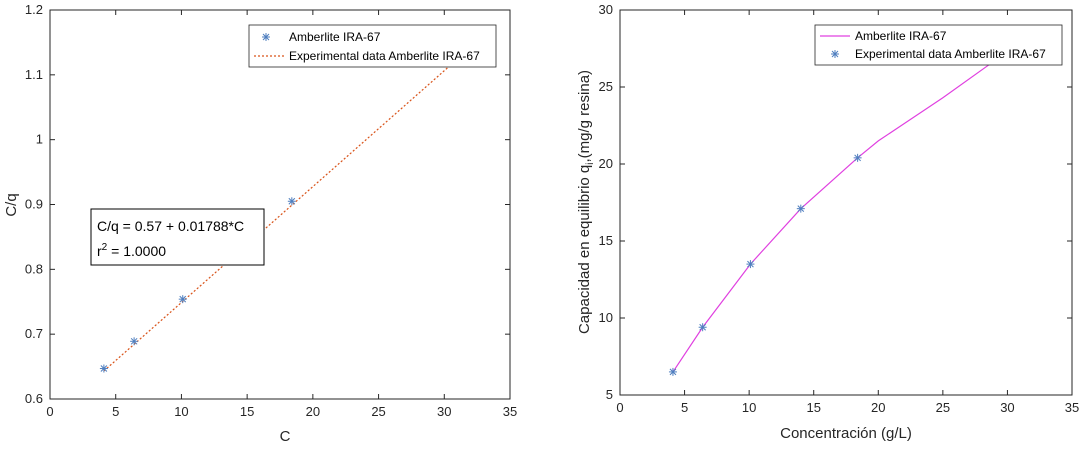 Image resolution: width=1083 pixels, height=449 pixels. Describe the element at coordinates (39, 139) in the screenshot. I see `y-tick-label-left: 1` at that location.